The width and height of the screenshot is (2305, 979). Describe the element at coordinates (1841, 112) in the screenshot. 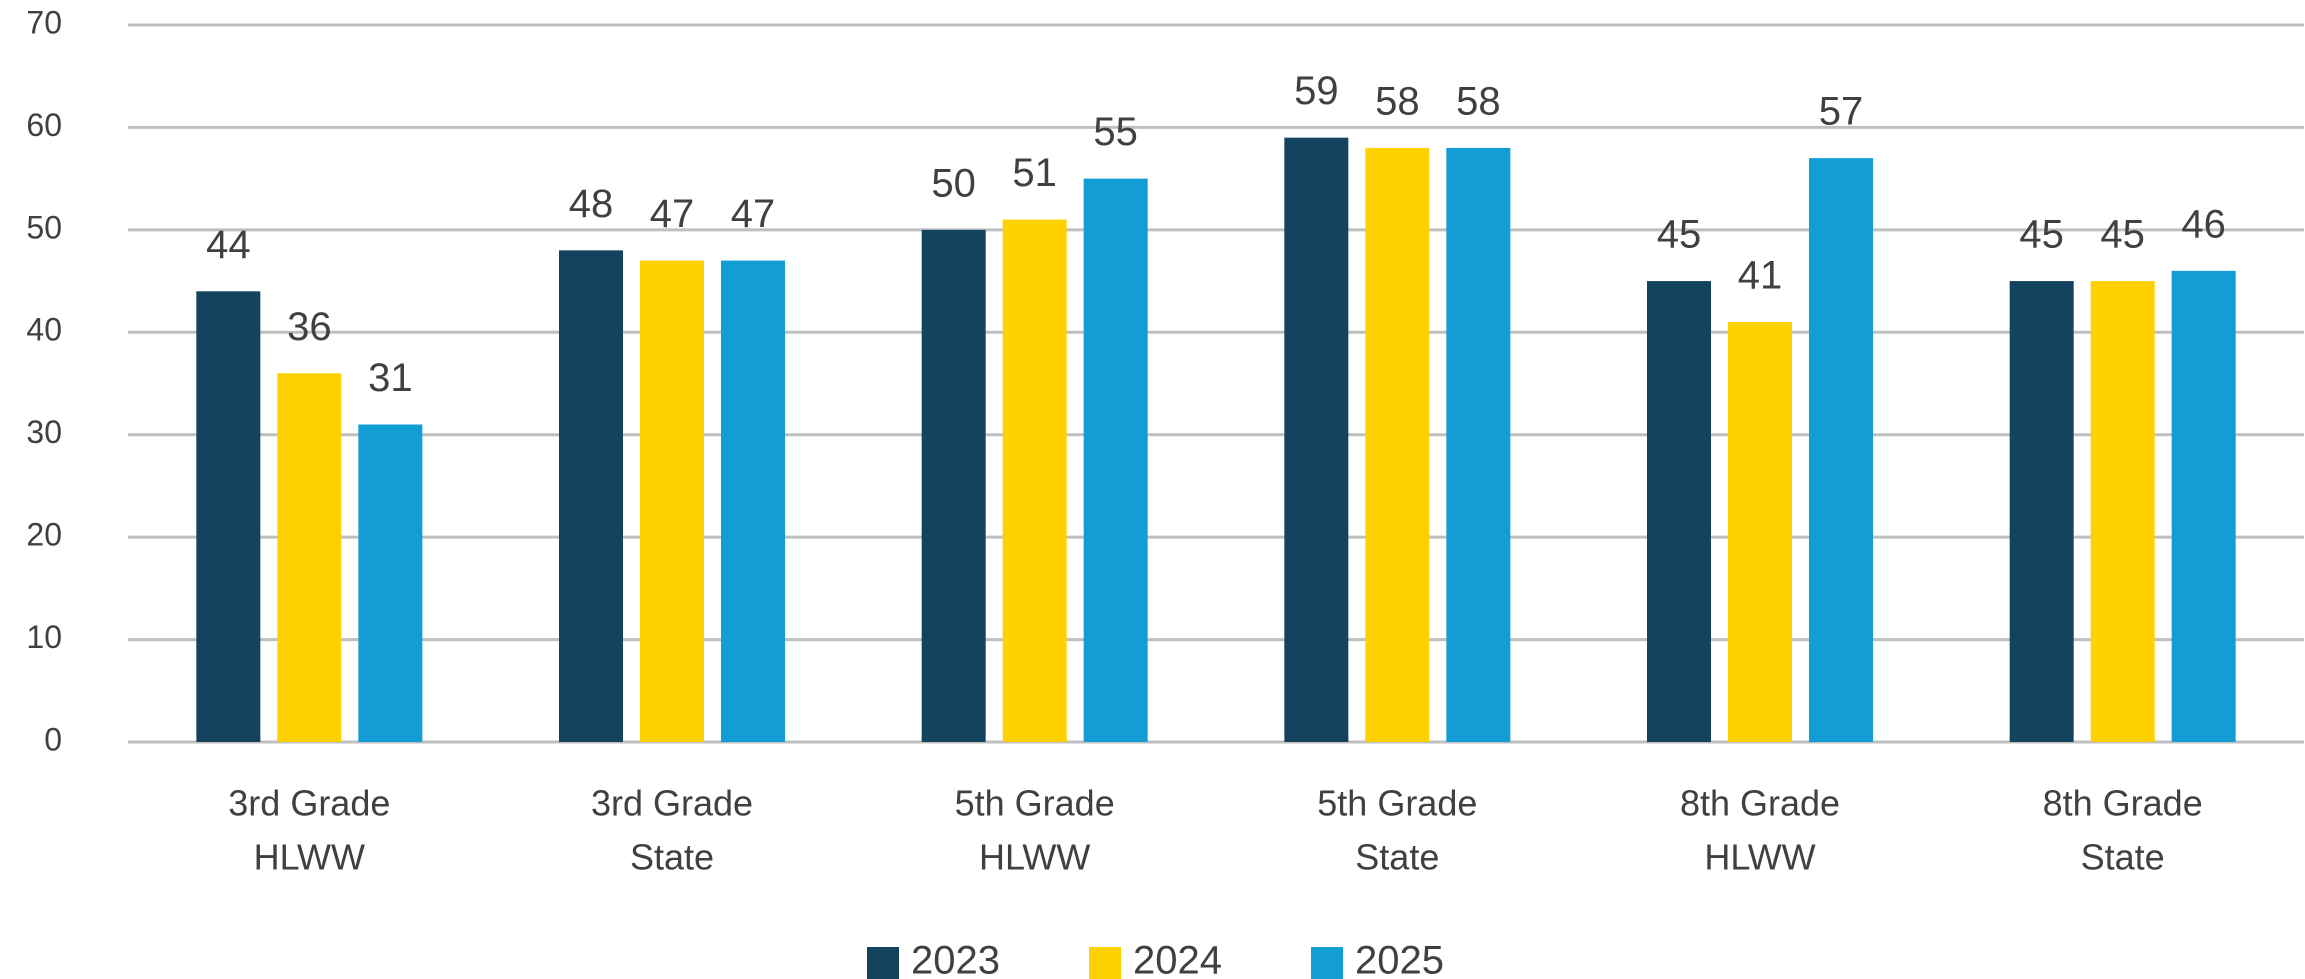

I see `value-label: 57` at that location.